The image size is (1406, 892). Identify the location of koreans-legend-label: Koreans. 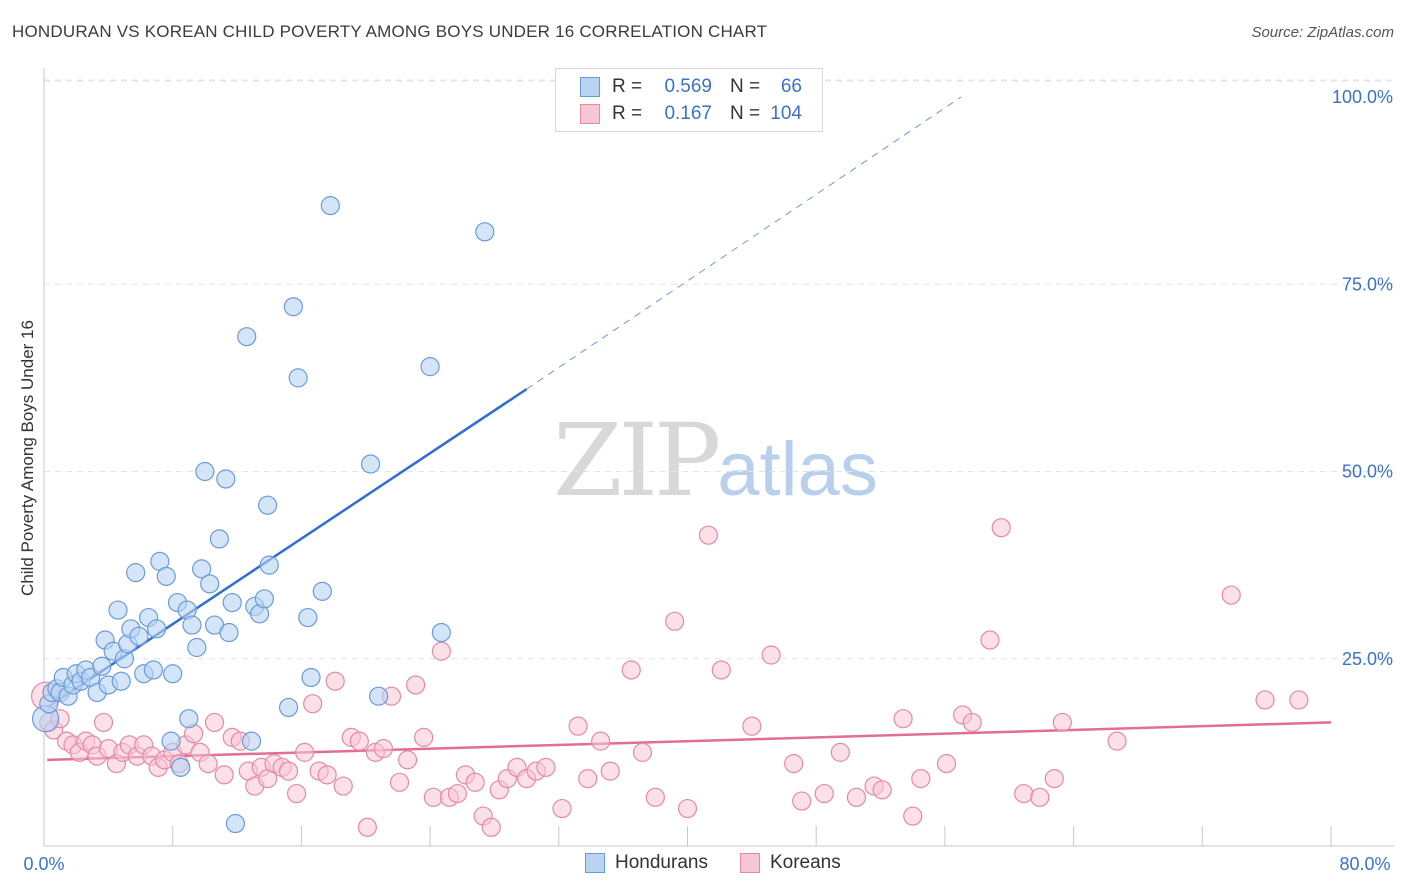
(805, 862).